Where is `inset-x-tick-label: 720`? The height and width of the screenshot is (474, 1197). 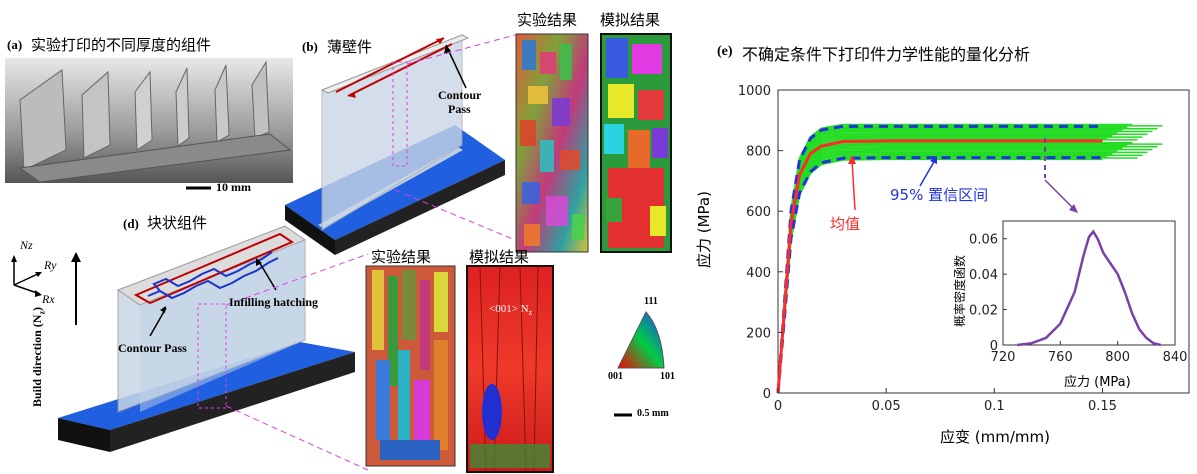
inset-x-tick-label: 720 is located at coordinates (1003, 357).